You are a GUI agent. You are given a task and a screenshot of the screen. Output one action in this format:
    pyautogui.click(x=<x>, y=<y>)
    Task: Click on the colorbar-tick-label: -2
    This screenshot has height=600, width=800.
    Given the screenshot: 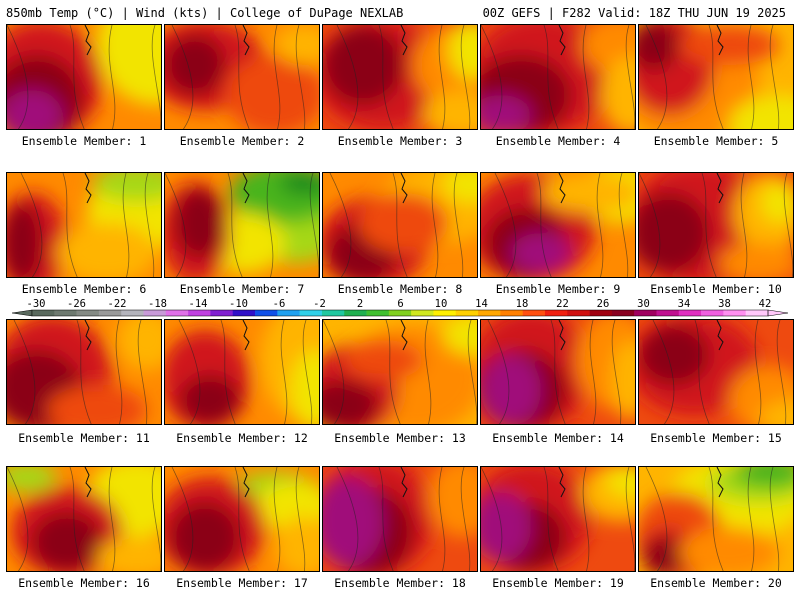 What is the action you would take?
    pyautogui.click(x=319, y=304)
    